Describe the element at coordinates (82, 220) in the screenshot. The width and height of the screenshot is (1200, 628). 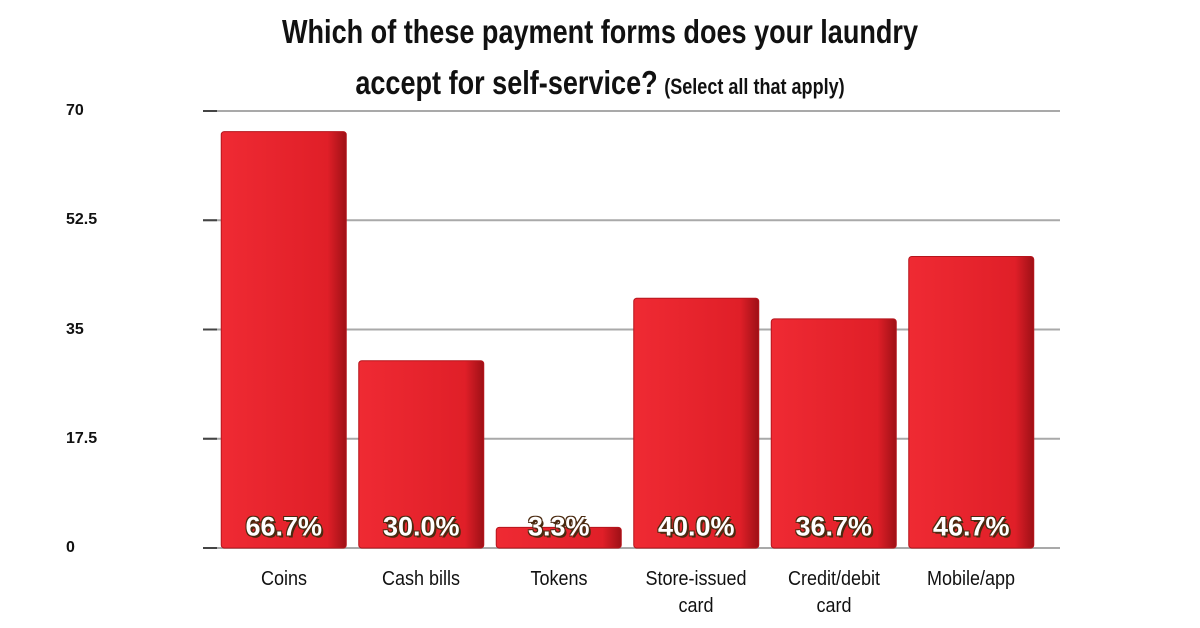
I see `y-tick-label: 52.5` at that location.